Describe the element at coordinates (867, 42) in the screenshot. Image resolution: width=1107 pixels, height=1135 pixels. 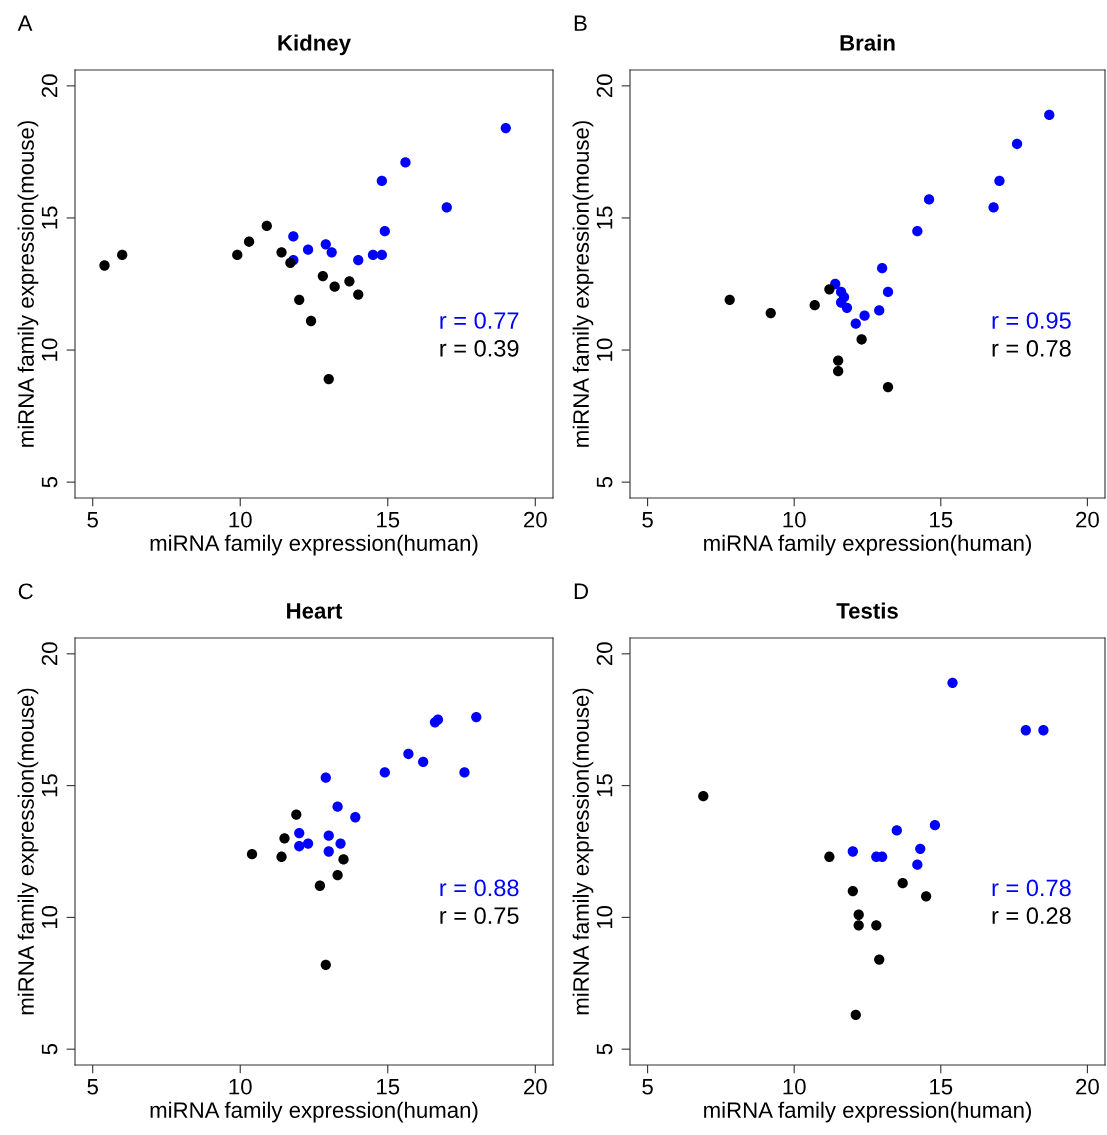
I see `chart-title: Brain` at that location.